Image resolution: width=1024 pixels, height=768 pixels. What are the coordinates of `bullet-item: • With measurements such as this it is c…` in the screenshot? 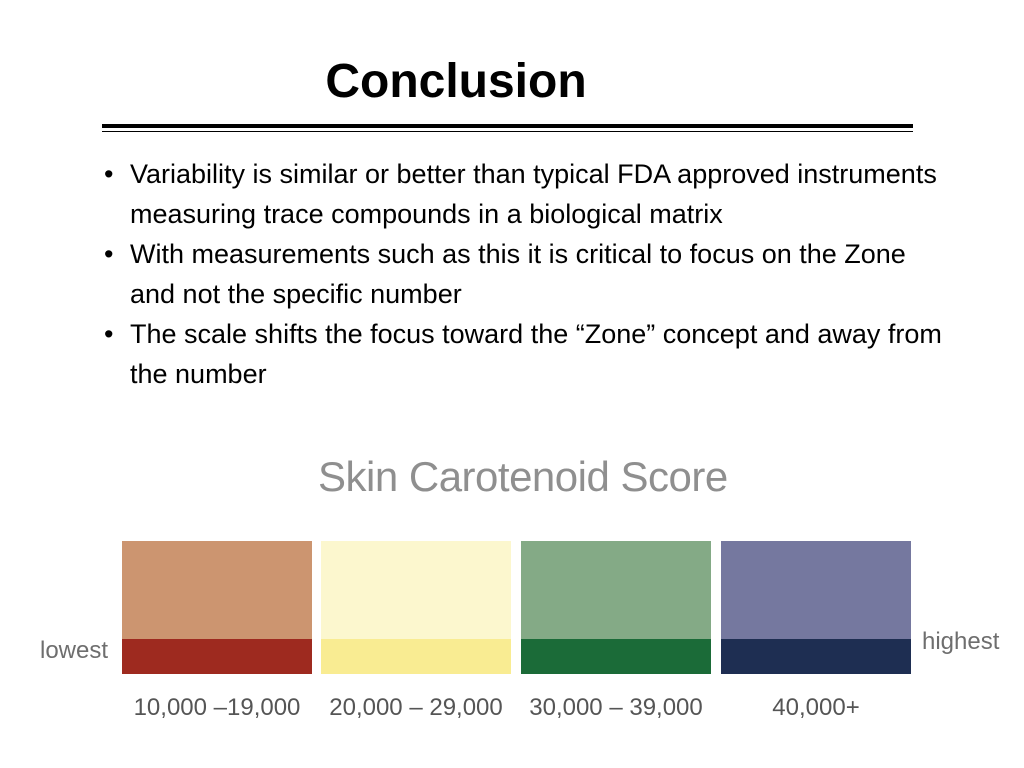 It's located at (529, 274).